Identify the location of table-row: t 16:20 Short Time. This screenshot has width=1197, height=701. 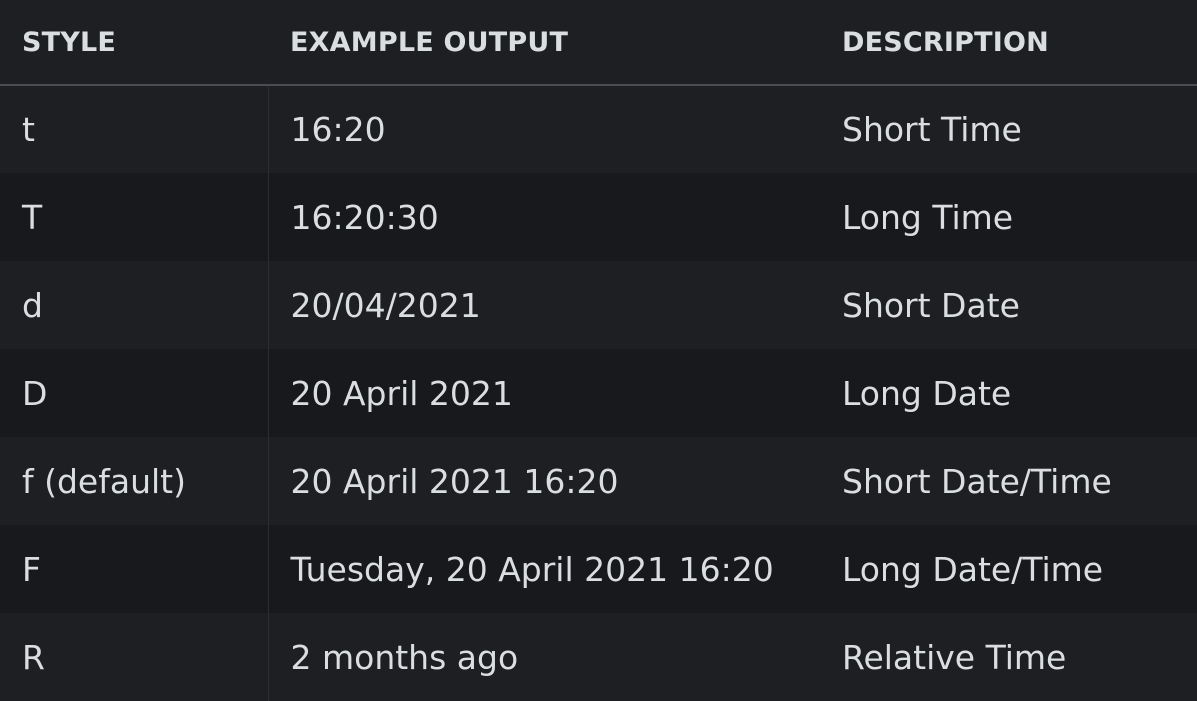
(598, 129).